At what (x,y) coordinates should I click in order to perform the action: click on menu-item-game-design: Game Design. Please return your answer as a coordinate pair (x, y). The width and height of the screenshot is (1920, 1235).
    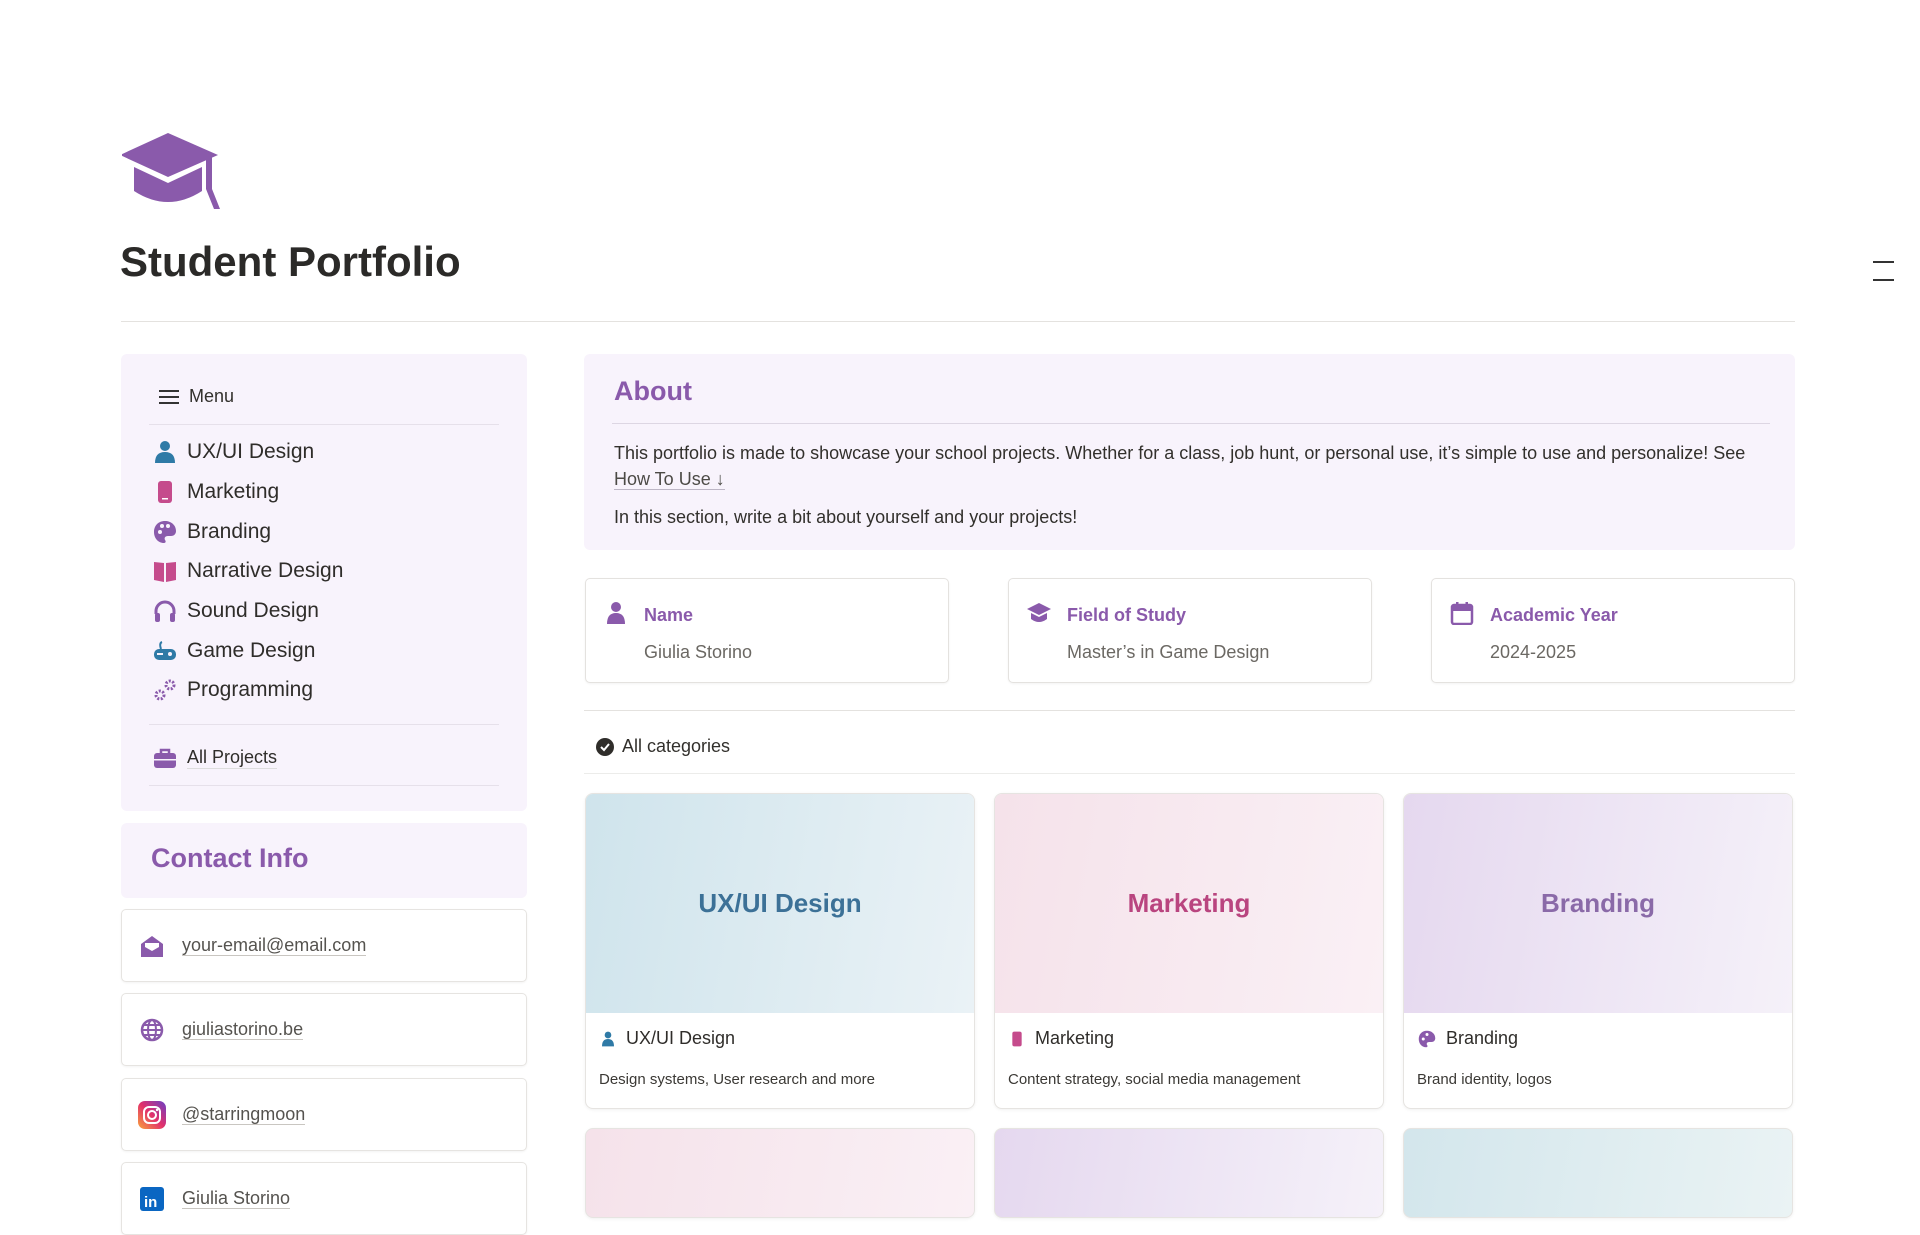
    Looking at the image, I should click on (234, 651).